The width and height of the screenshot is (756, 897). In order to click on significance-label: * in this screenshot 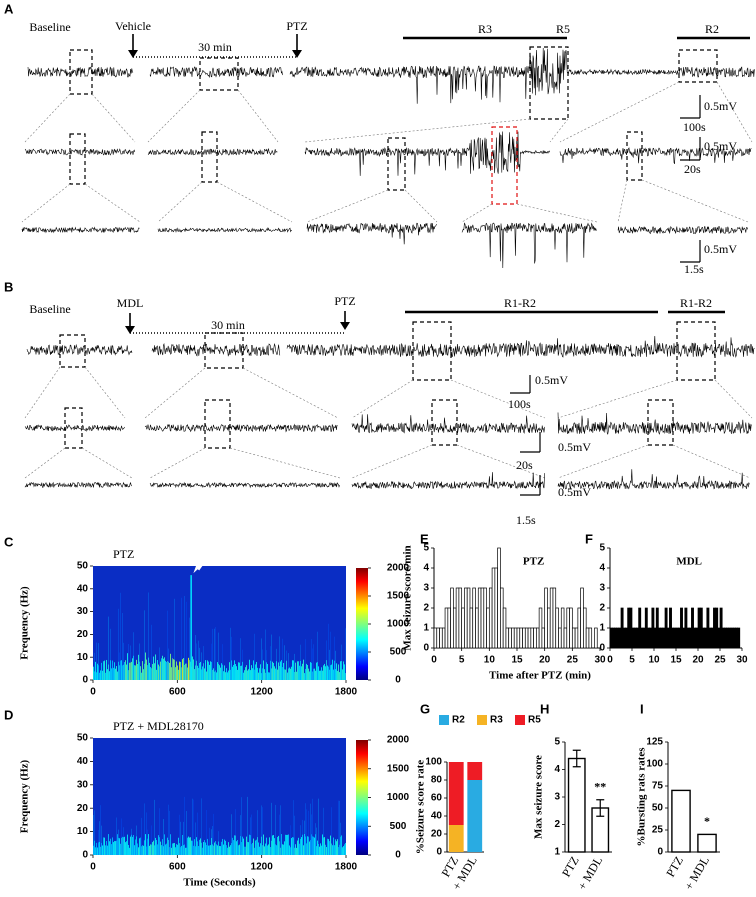, I will do `click(707, 821)`.